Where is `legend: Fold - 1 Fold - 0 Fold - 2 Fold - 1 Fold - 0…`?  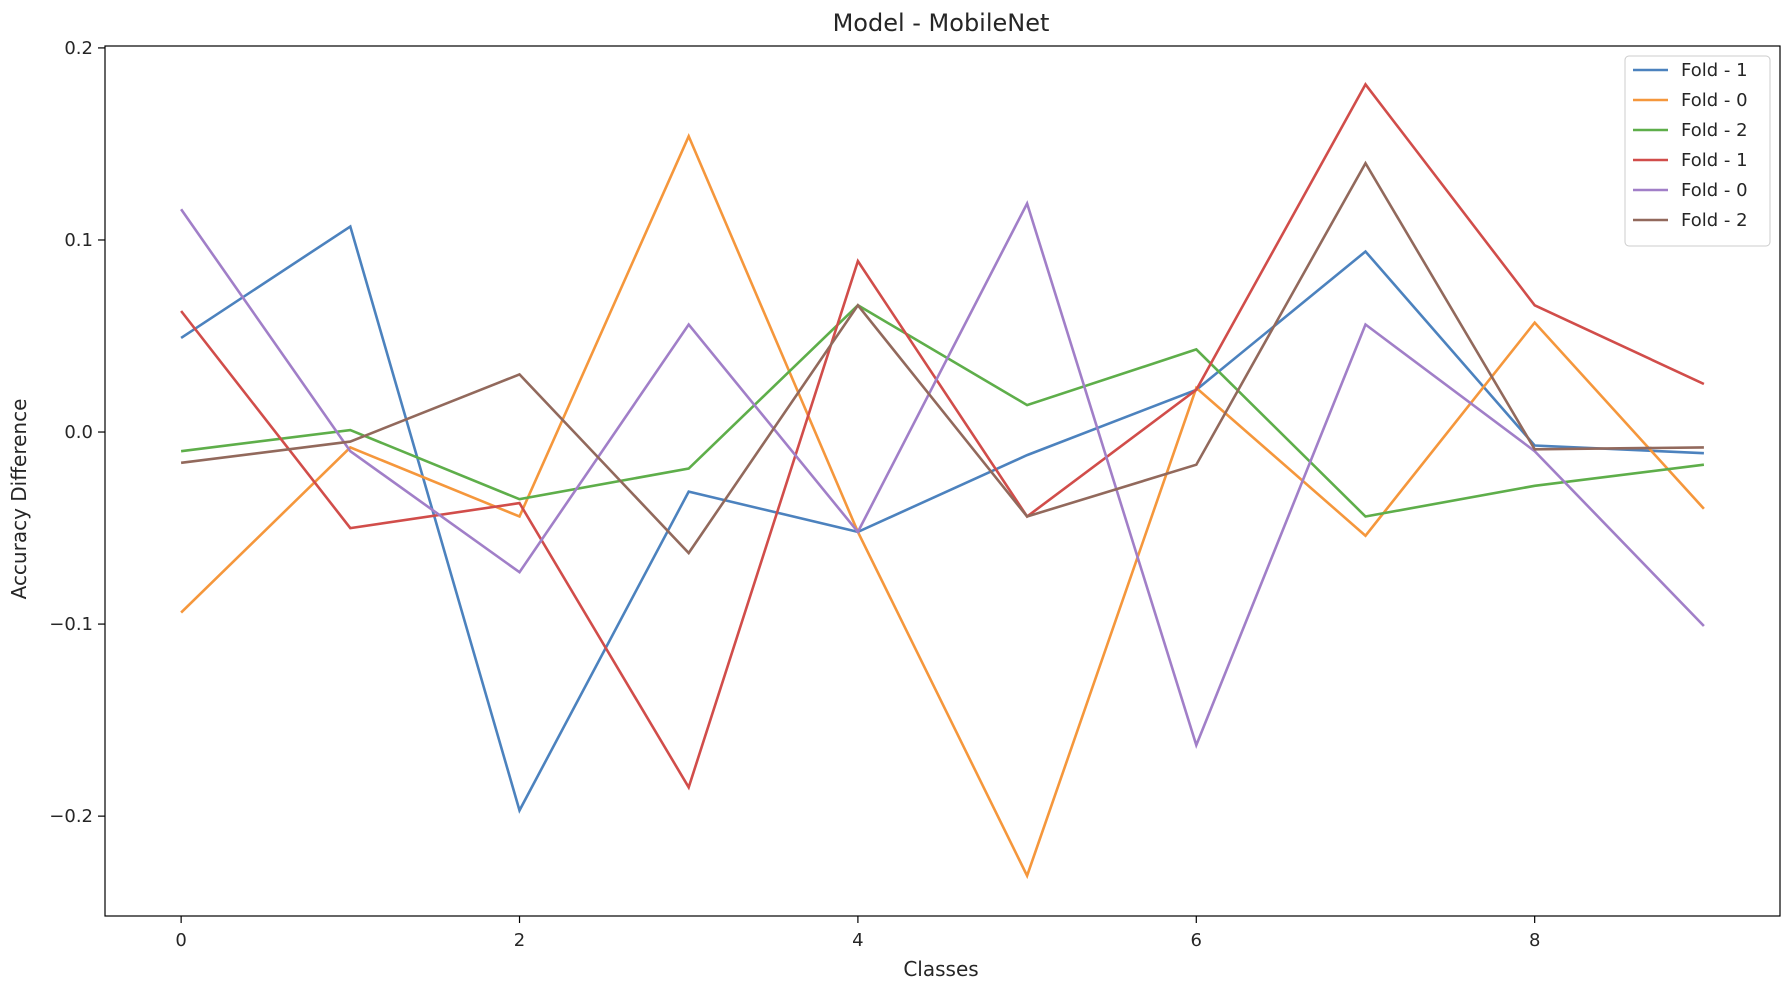
legend: Fold - 1 Fold - 0 Fold - 2 Fold - 1 Fold - 0… is located at coordinates (1697, 151).